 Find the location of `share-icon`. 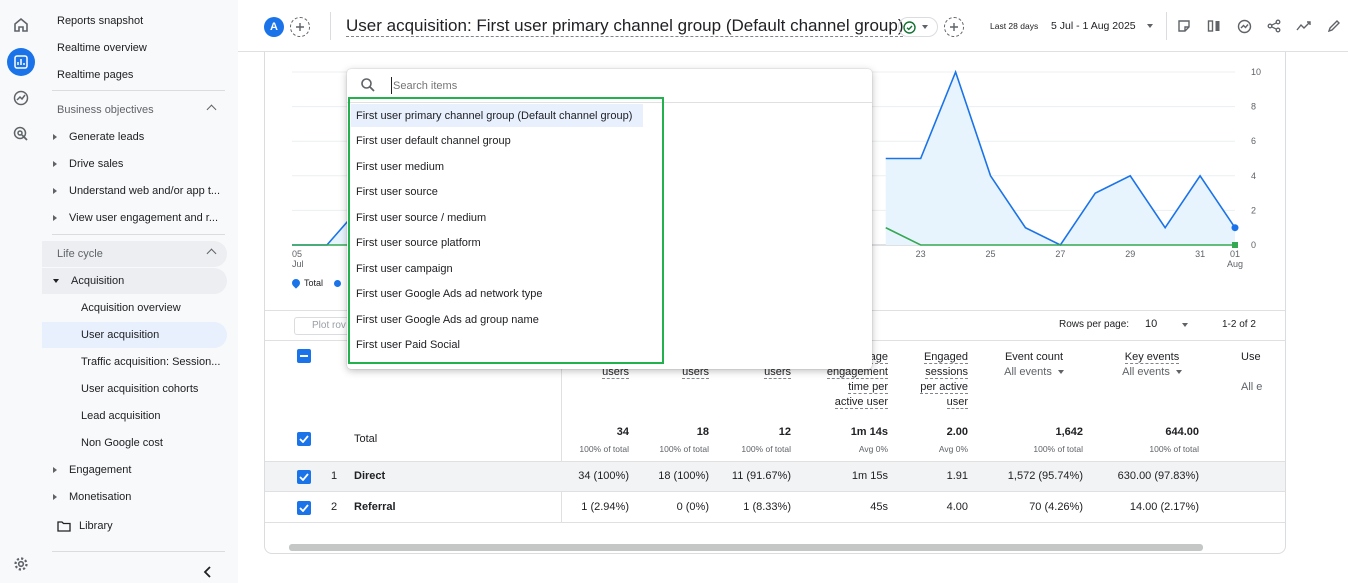

share-icon is located at coordinates (1274, 26).